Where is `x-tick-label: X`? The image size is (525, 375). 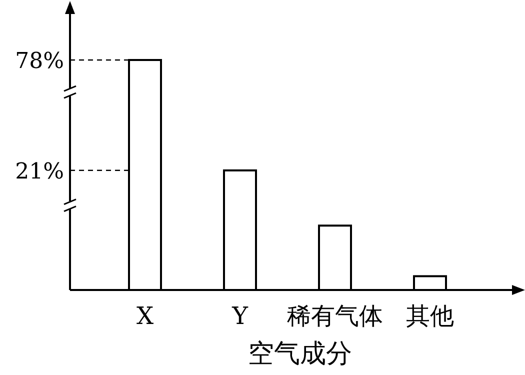 x-tick-label: X is located at coordinates (145, 316).